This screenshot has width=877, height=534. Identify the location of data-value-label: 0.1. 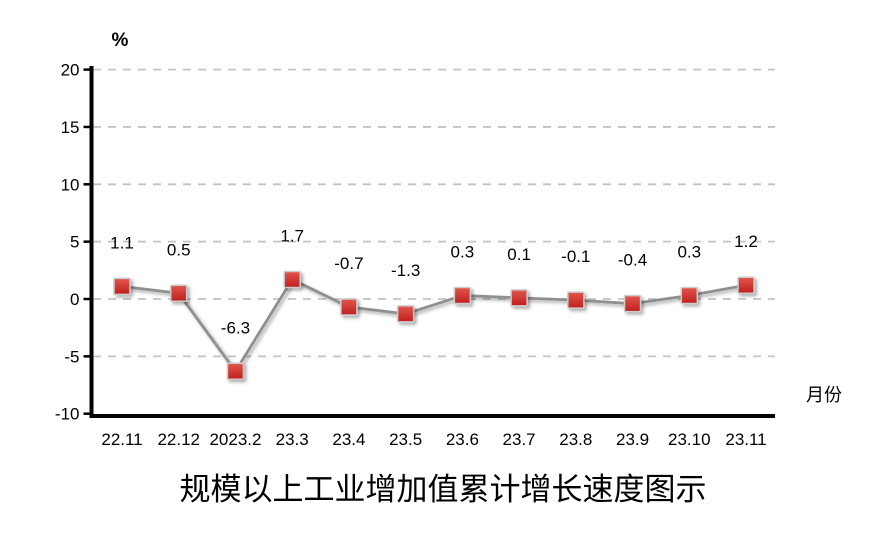
(519, 254).